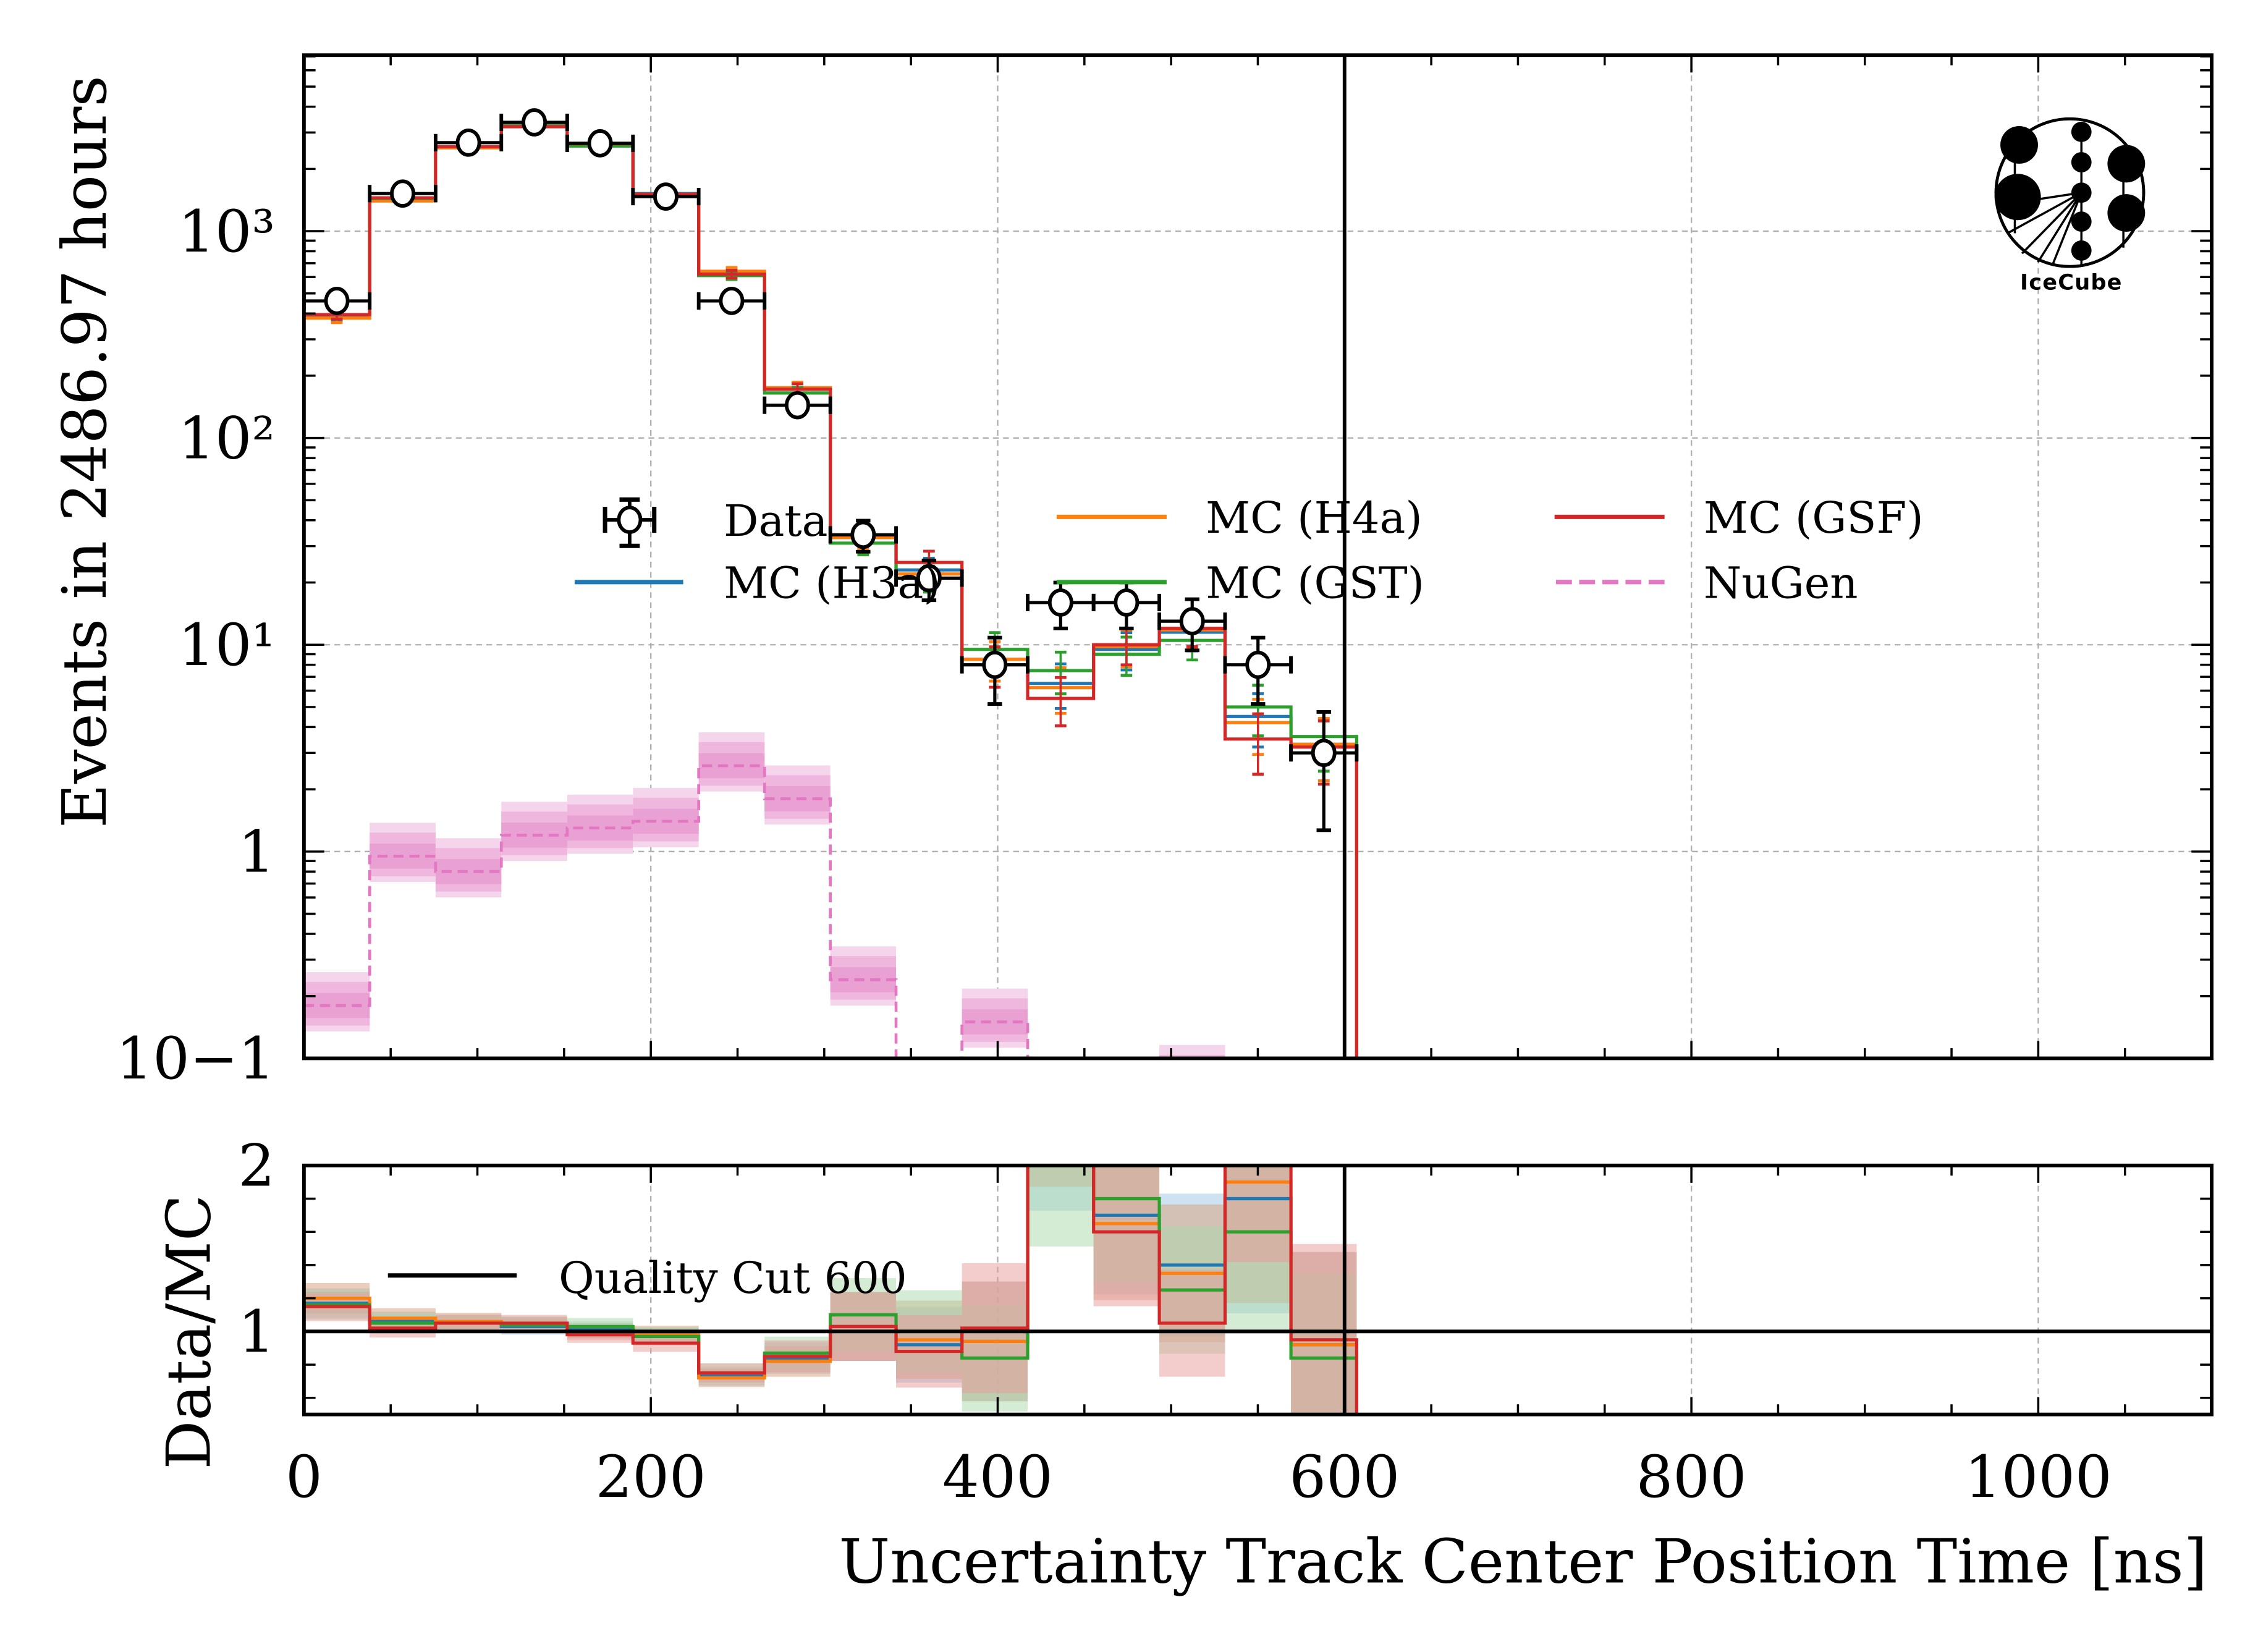  Describe the element at coordinates (226, 438) in the screenshot. I see `y-tick-label-top: 10²` at that location.